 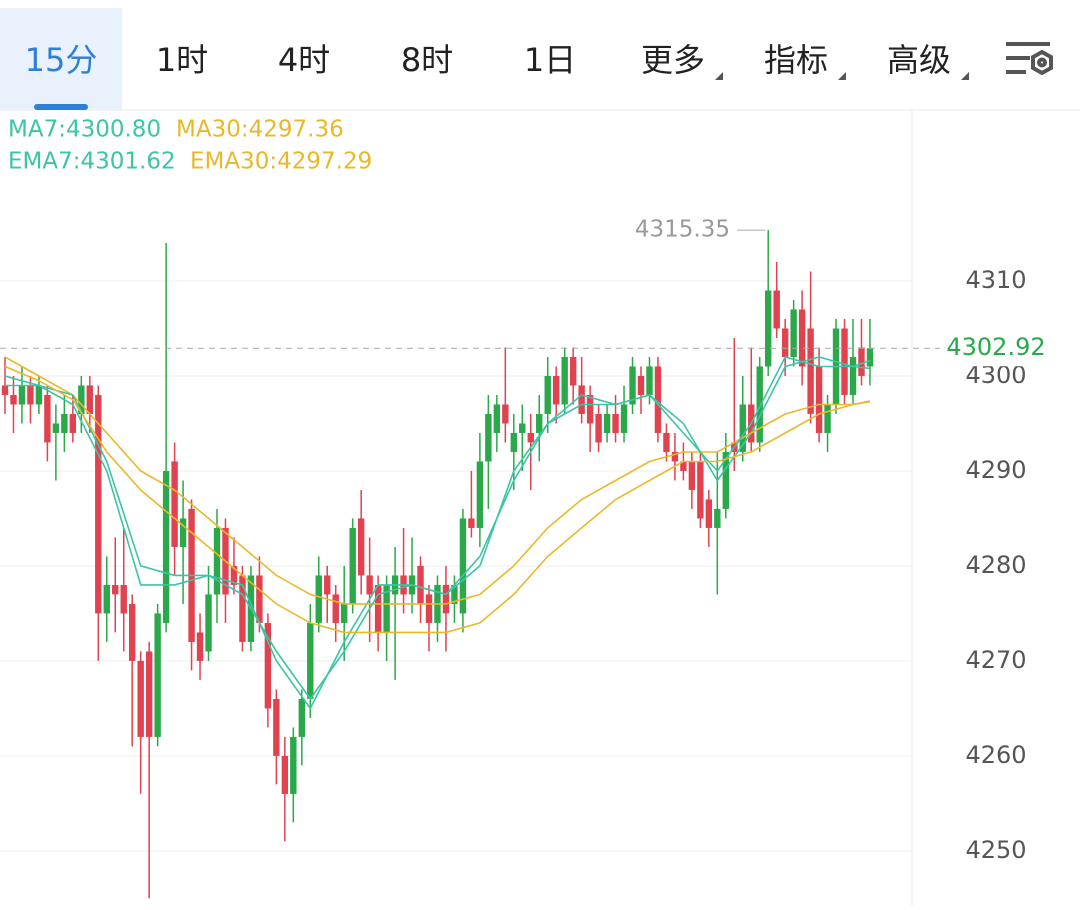 What do you see at coordinates (995, 470) in the screenshot?
I see `y-tick-label: 4290` at bounding box center [995, 470].